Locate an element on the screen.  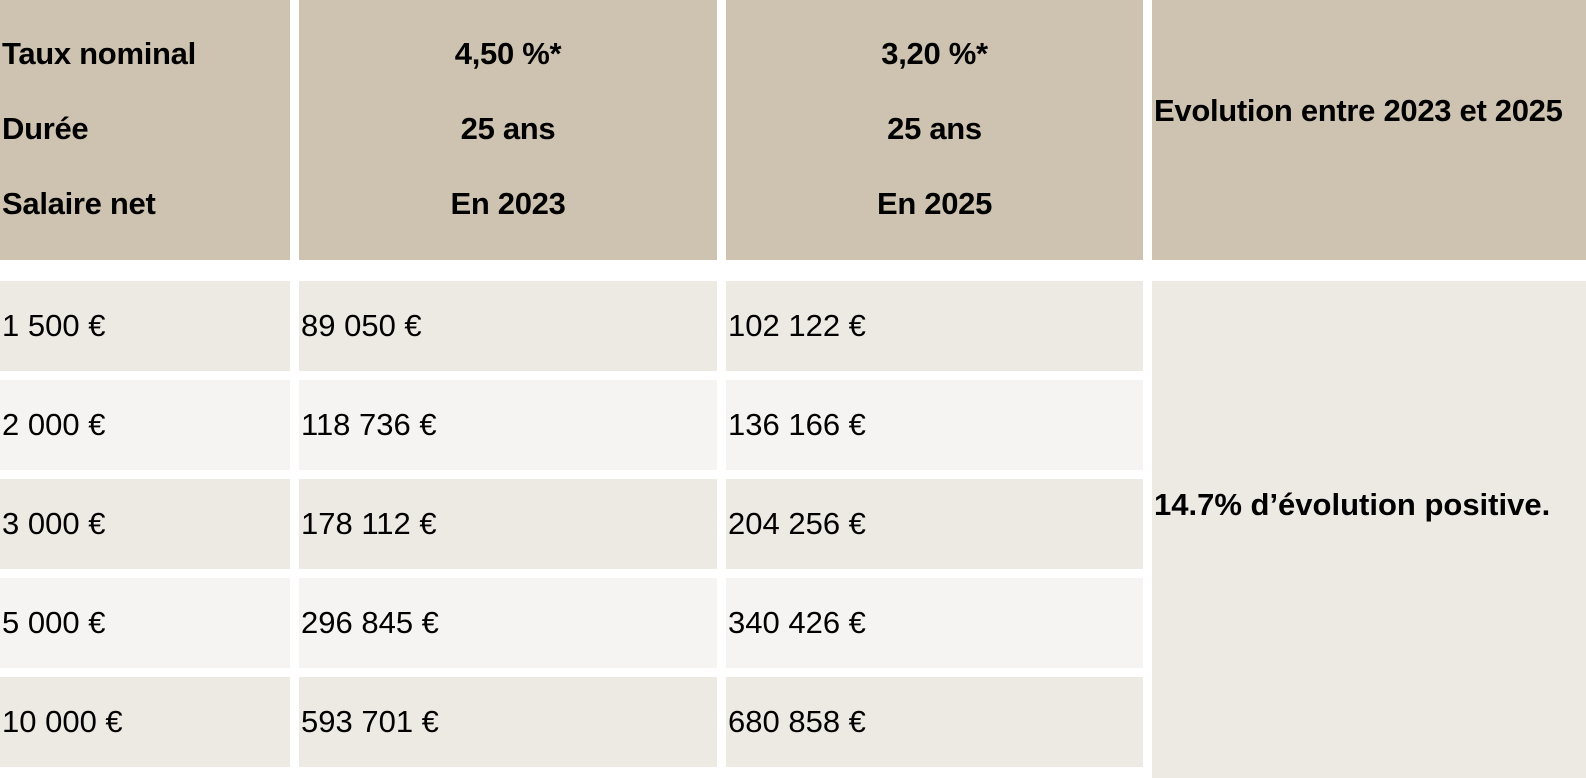
duration-2025: 25 ans is located at coordinates (934, 128).